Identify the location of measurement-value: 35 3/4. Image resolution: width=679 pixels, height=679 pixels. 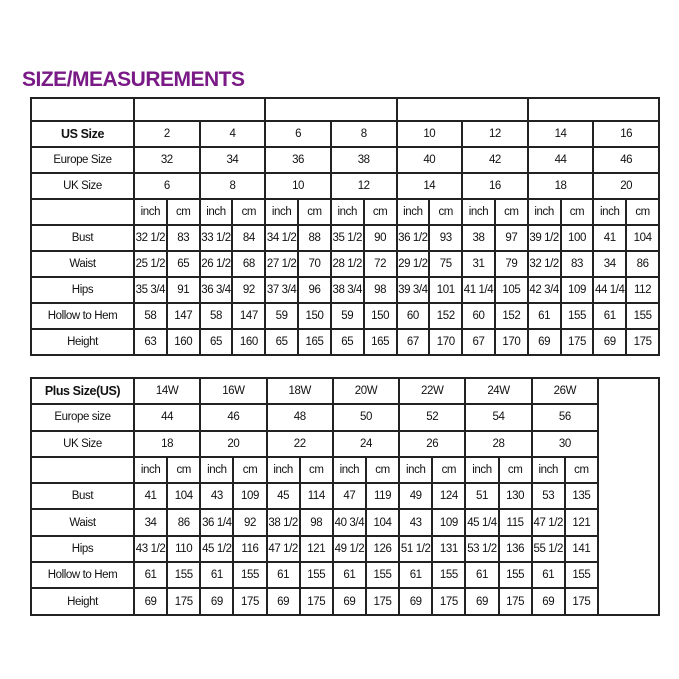
(150, 290).